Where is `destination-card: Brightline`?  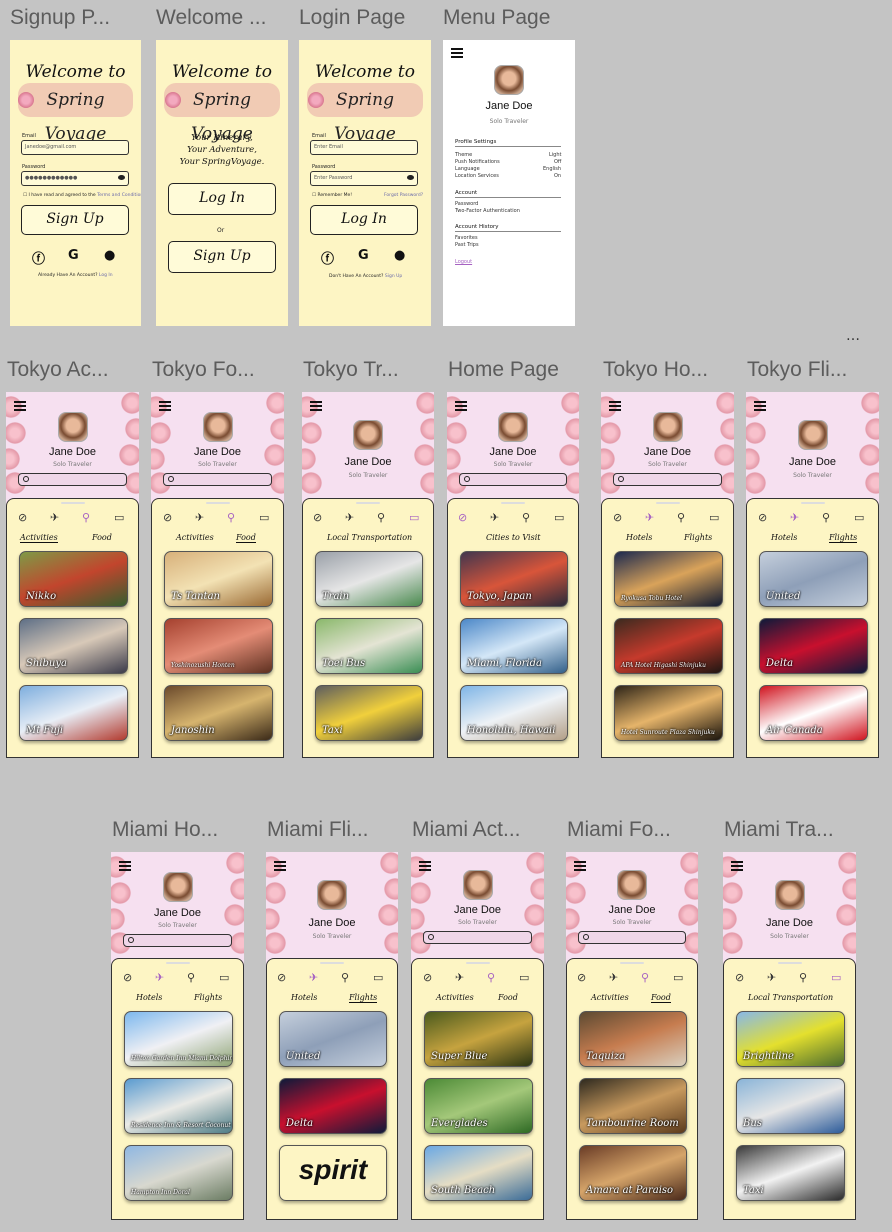 destination-card: Brightline is located at coordinates (790, 1039).